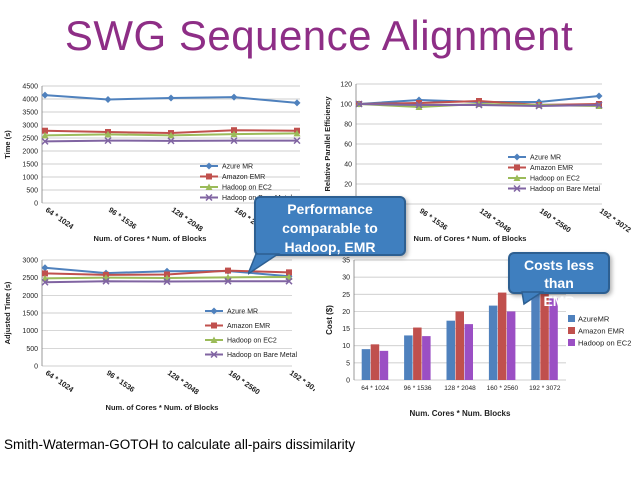 The width and height of the screenshot is (638, 478). What do you see at coordinates (460, 413) in the screenshot?
I see `x-axis-title: Num. Cores * Num. Blocks` at bounding box center [460, 413].